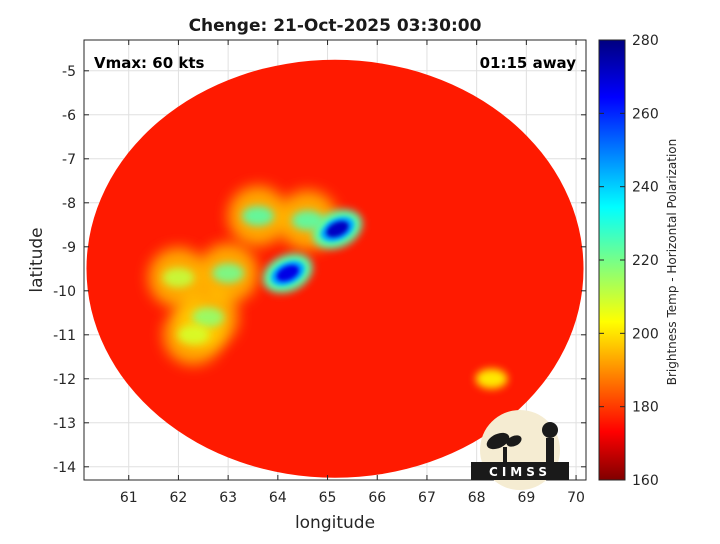 The width and height of the screenshot is (720, 544). What do you see at coordinates (526, 498) in the screenshot?
I see `x-tick-label: 69` at bounding box center [526, 498].